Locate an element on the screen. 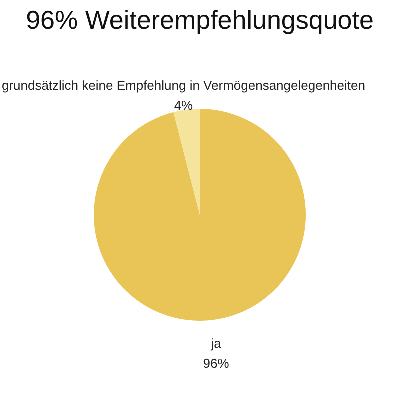 This screenshot has height=400, width=400. slice-label: grundsätzlich keine Empfehlung in Vermögensangelegenheiten is located at coordinates (184, 86).